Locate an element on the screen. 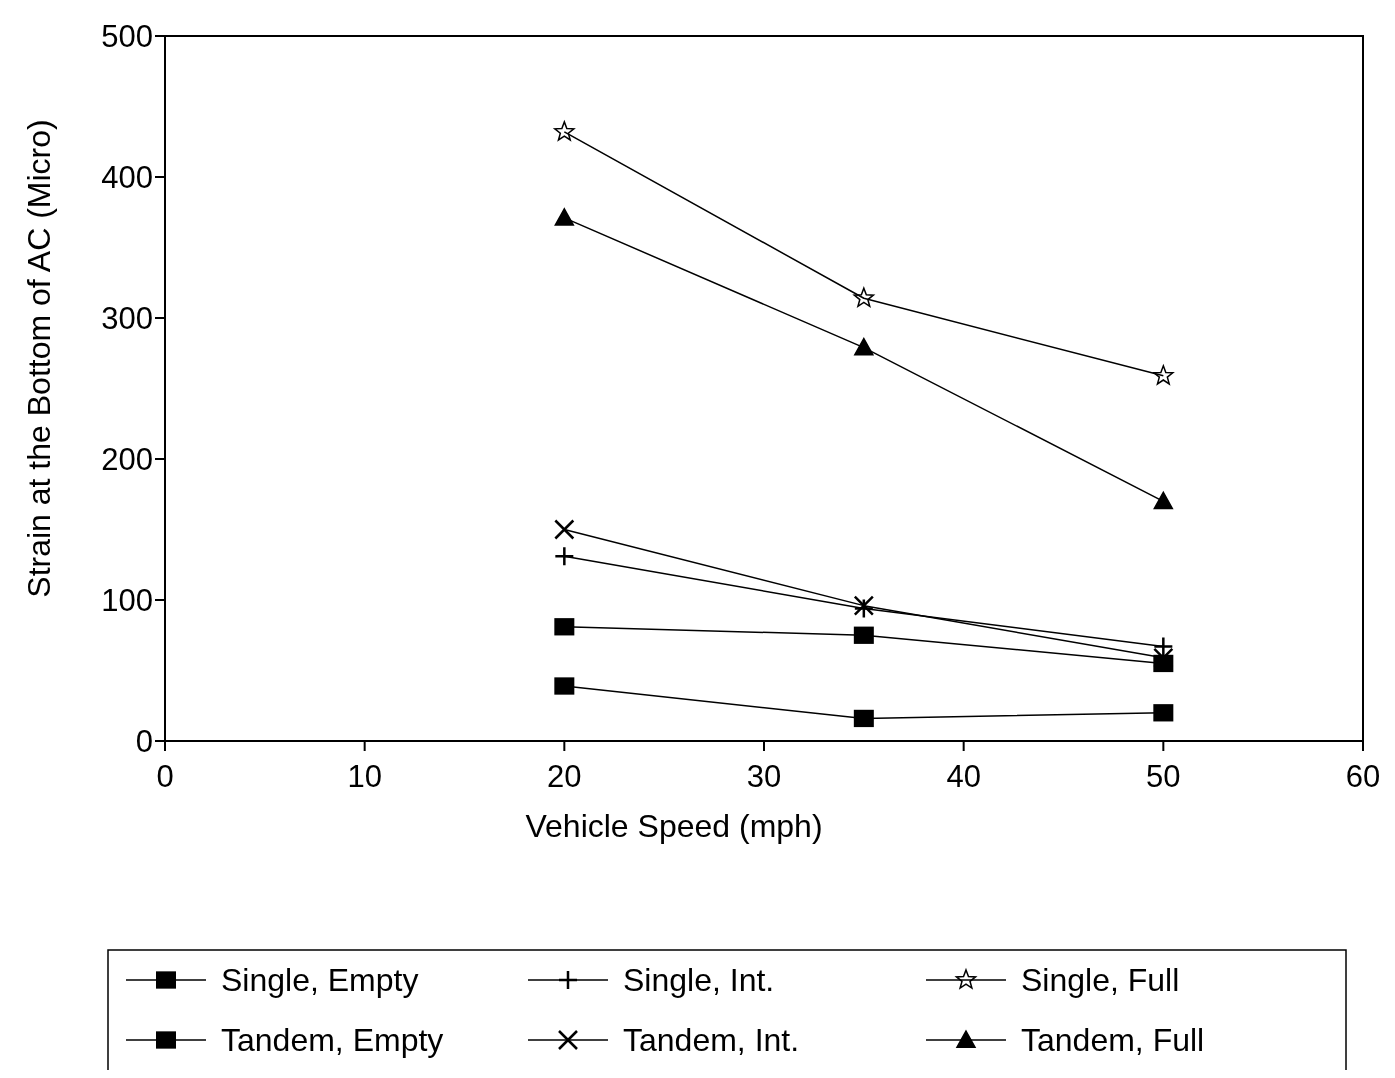 The height and width of the screenshot is (1078, 1395). legend-label: Single, Int. is located at coordinates (699, 980).